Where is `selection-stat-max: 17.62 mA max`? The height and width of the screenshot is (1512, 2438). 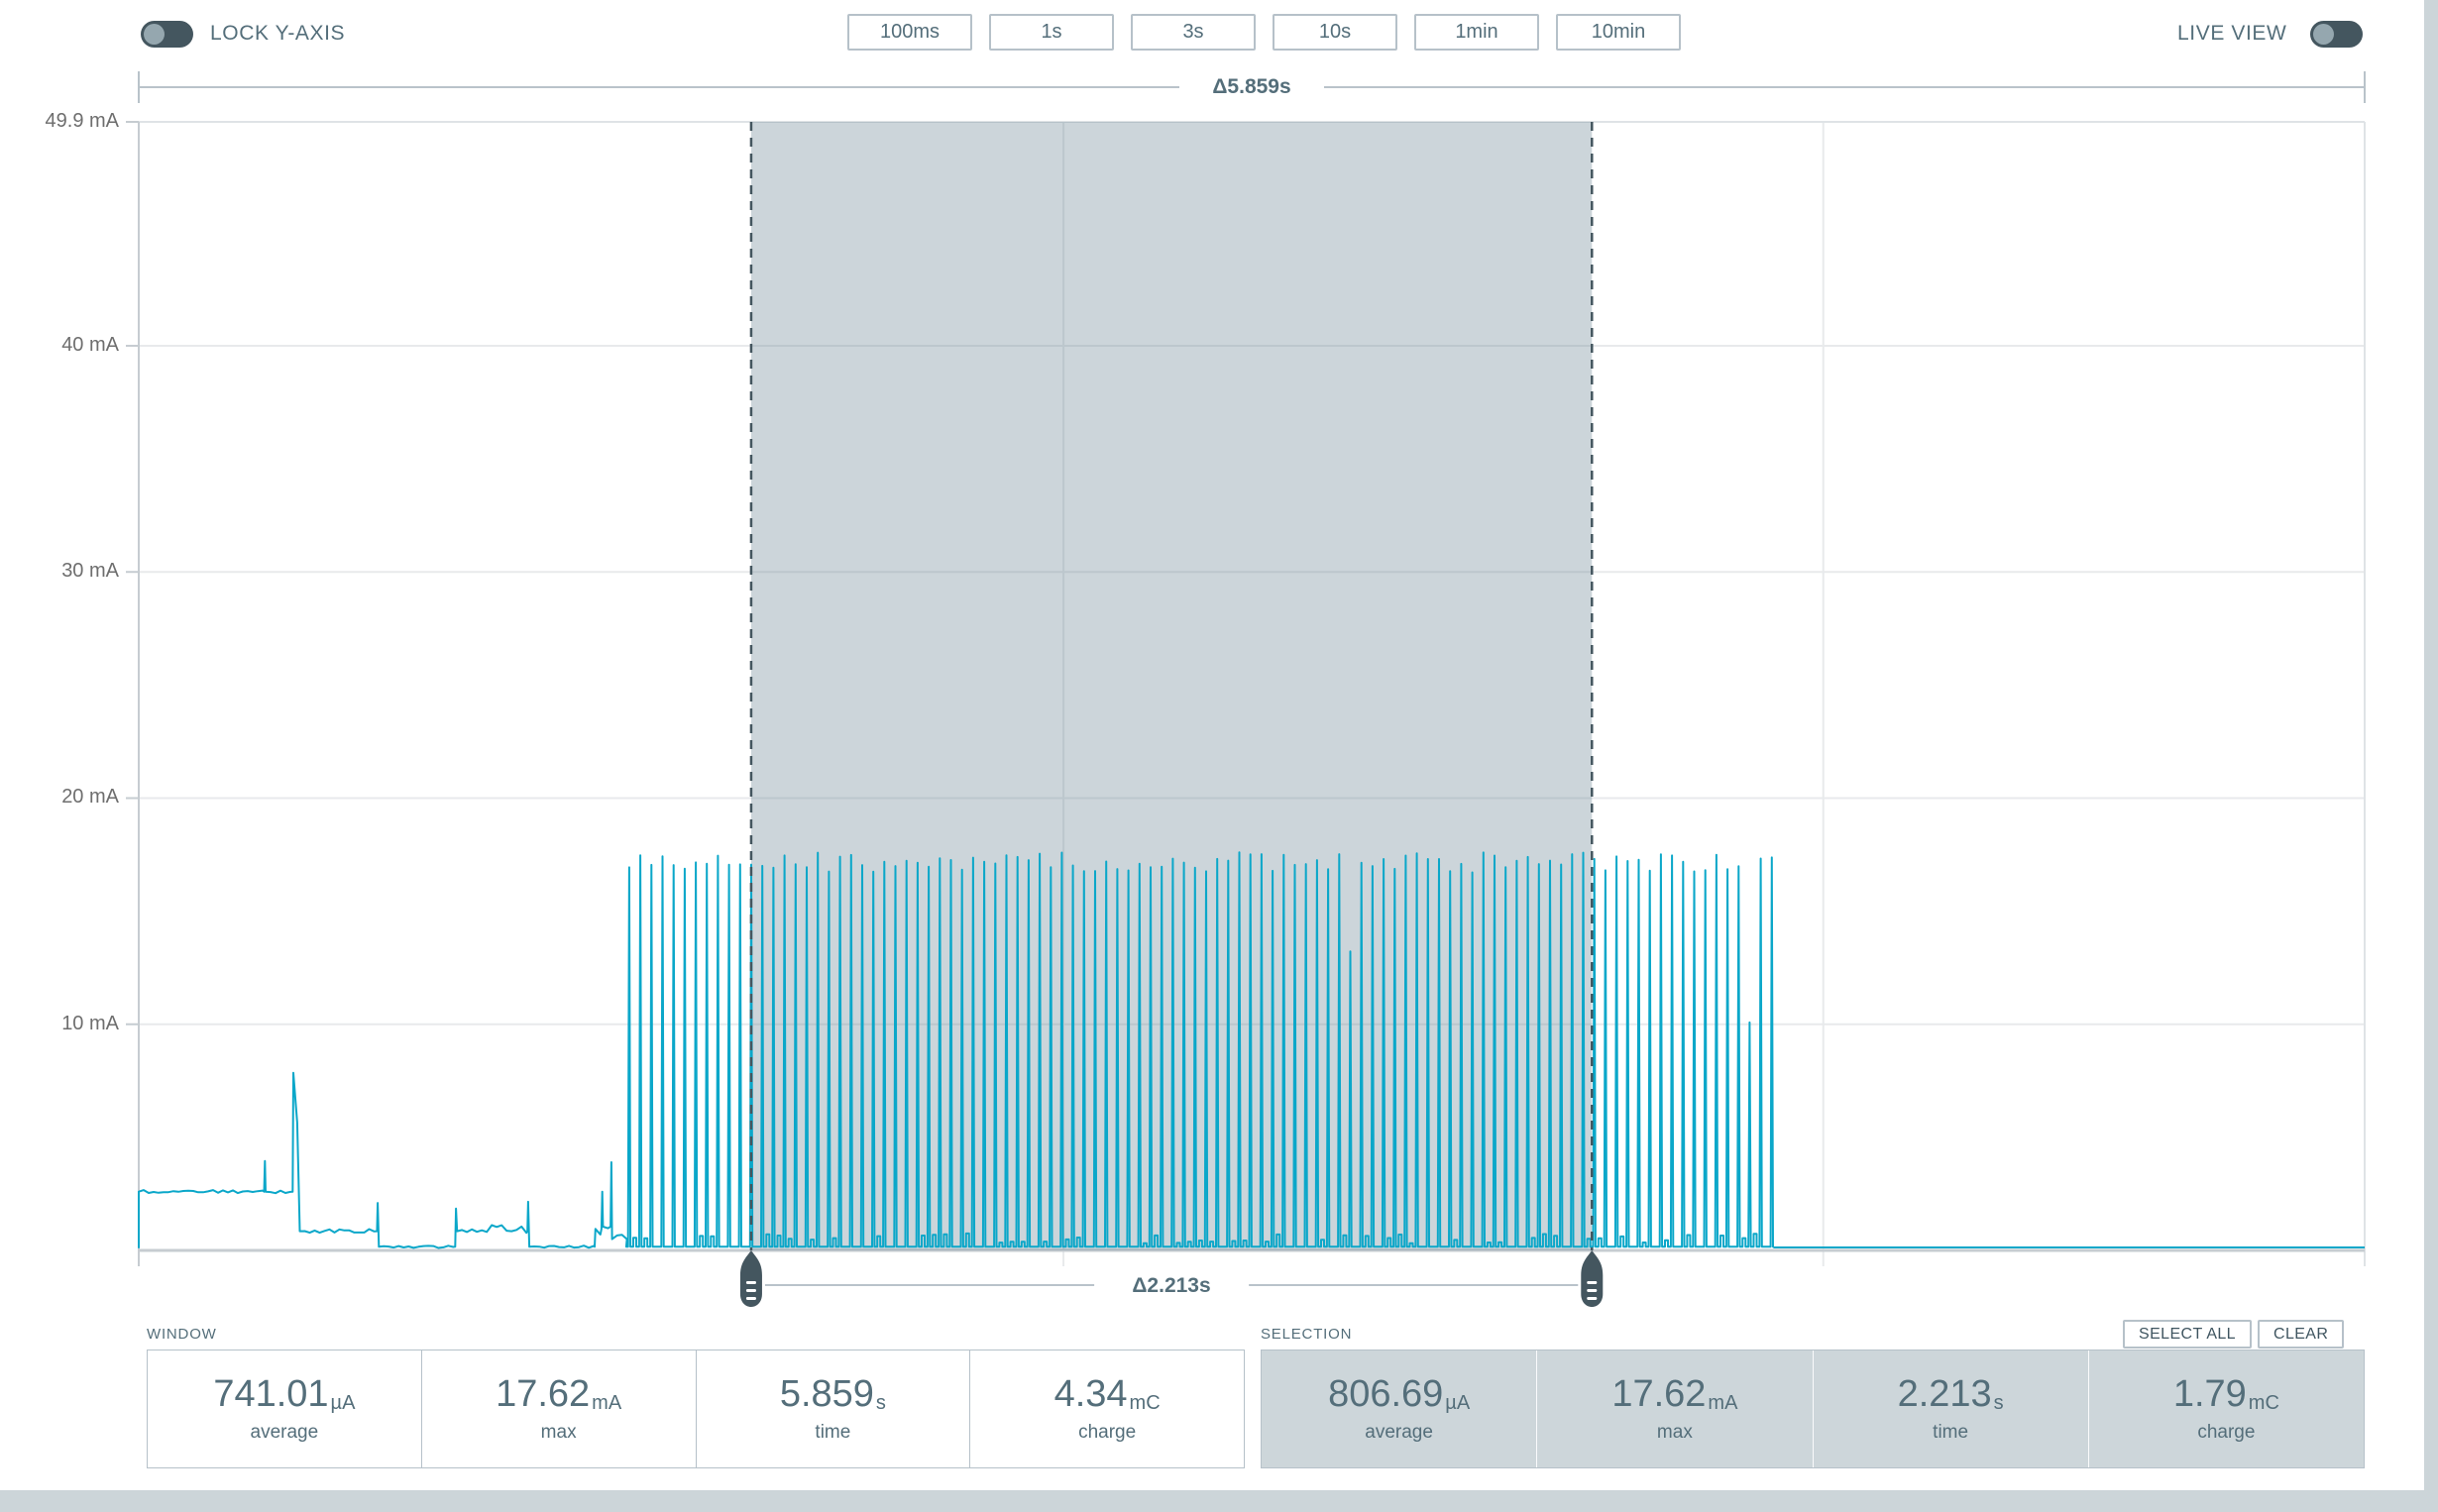 selection-stat-max: 17.62 mA max is located at coordinates (1674, 1409).